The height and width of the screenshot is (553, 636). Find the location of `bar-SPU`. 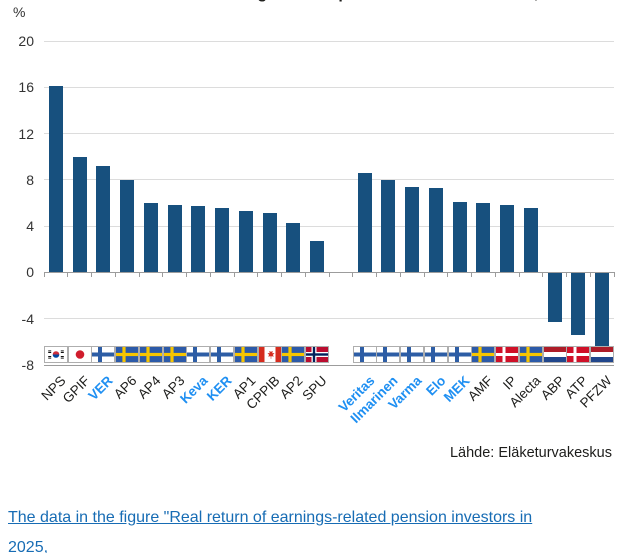

bar-SPU is located at coordinates (317, 257).